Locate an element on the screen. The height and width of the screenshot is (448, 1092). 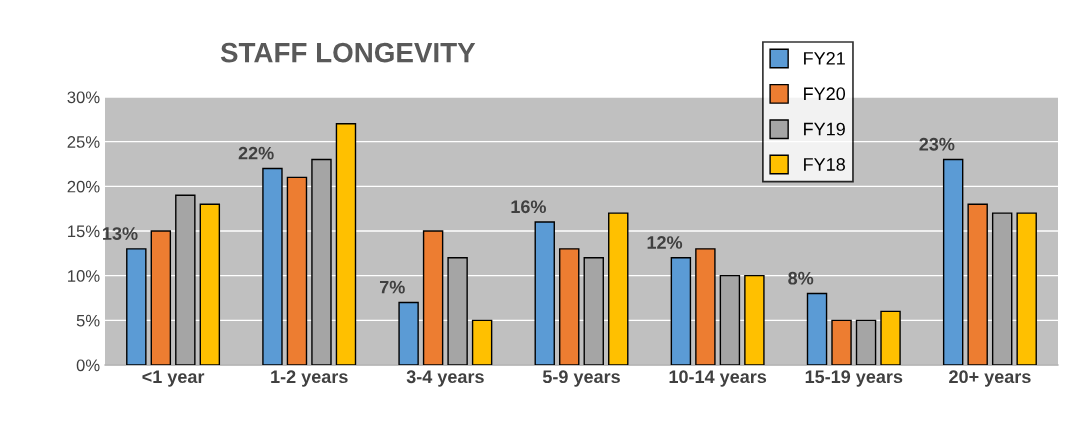
x-tick-label: <1 year is located at coordinates (173, 378).